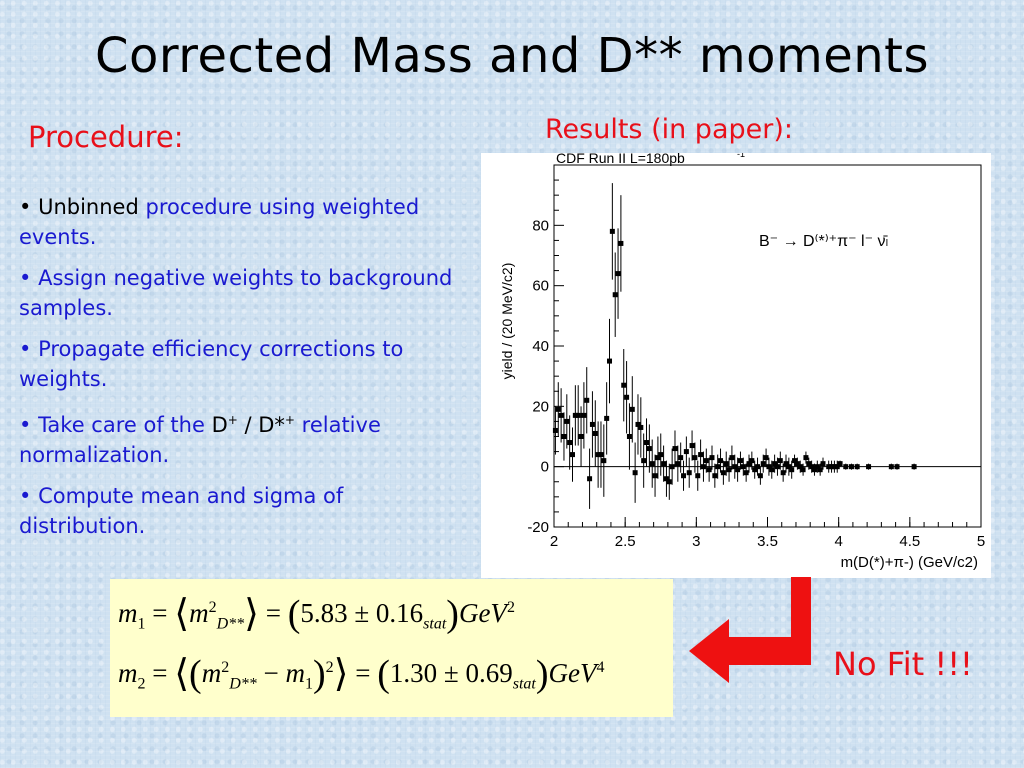 Image resolution: width=1024 pixels, height=768 pixels. What do you see at coordinates (540, 346) in the screenshot?
I see `y-tick-label: 40` at bounding box center [540, 346].